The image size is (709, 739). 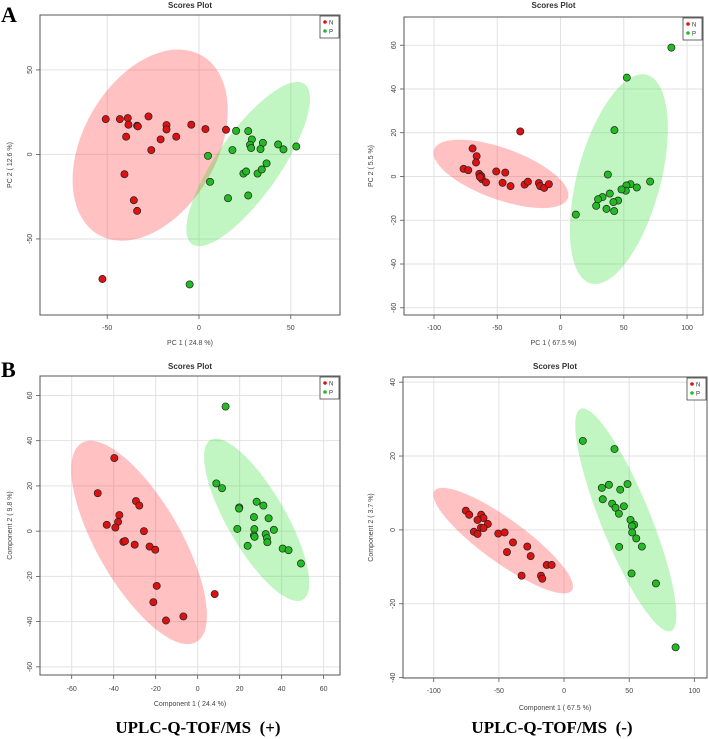 What do you see at coordinates (8, 369) in the screenshot?
I see `panel-label-b: B` at bounding box center [8, 369].